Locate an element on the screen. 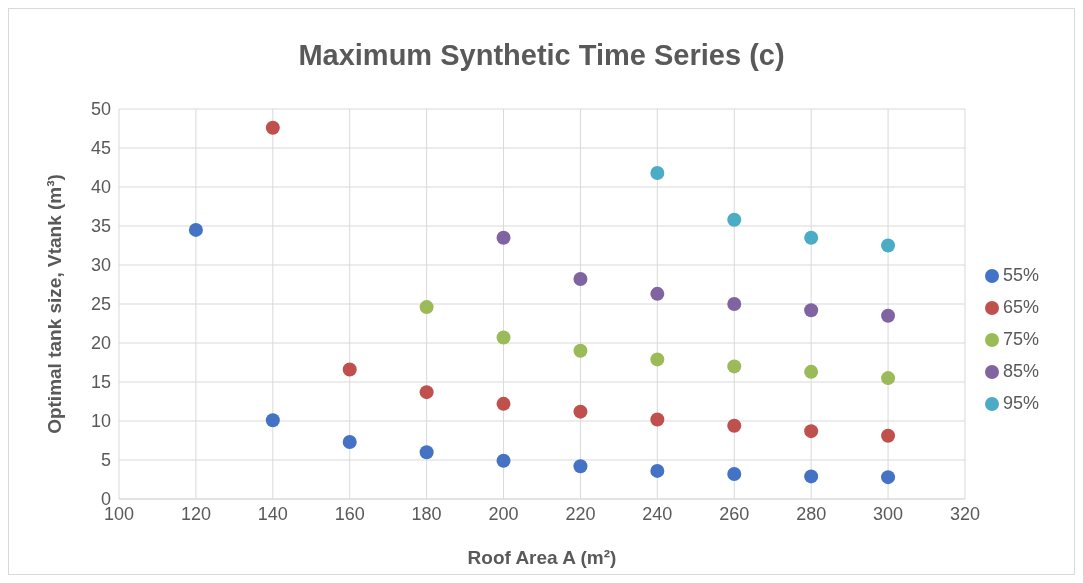  x-tick-label: 260 is located at coordinates (734, 513).